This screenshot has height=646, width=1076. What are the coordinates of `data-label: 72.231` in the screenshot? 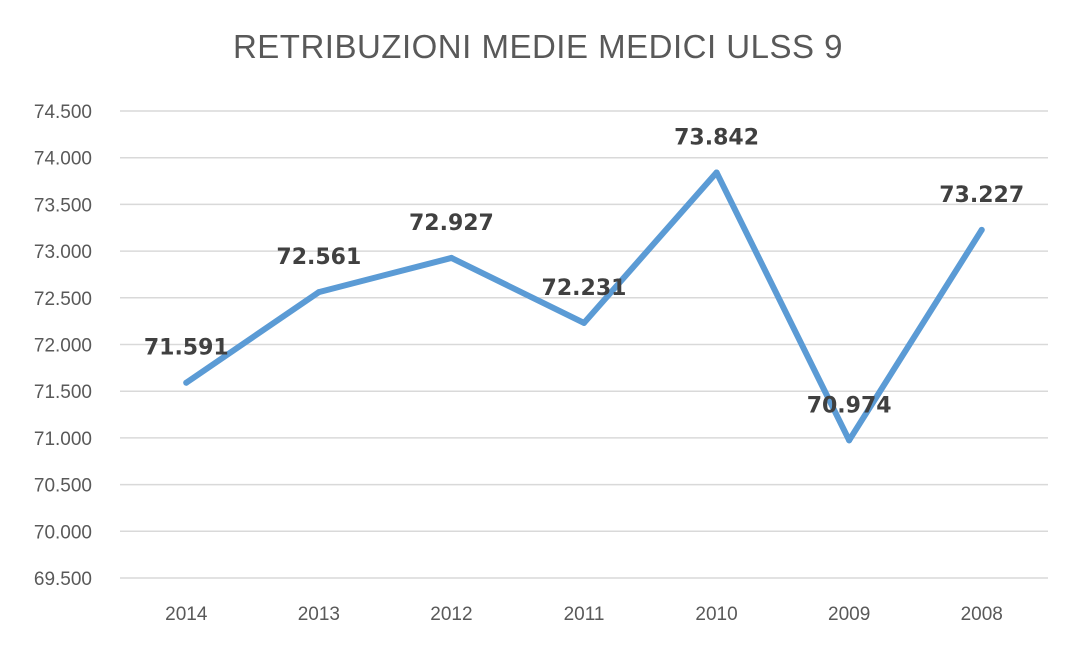 It's located at (584, 288).